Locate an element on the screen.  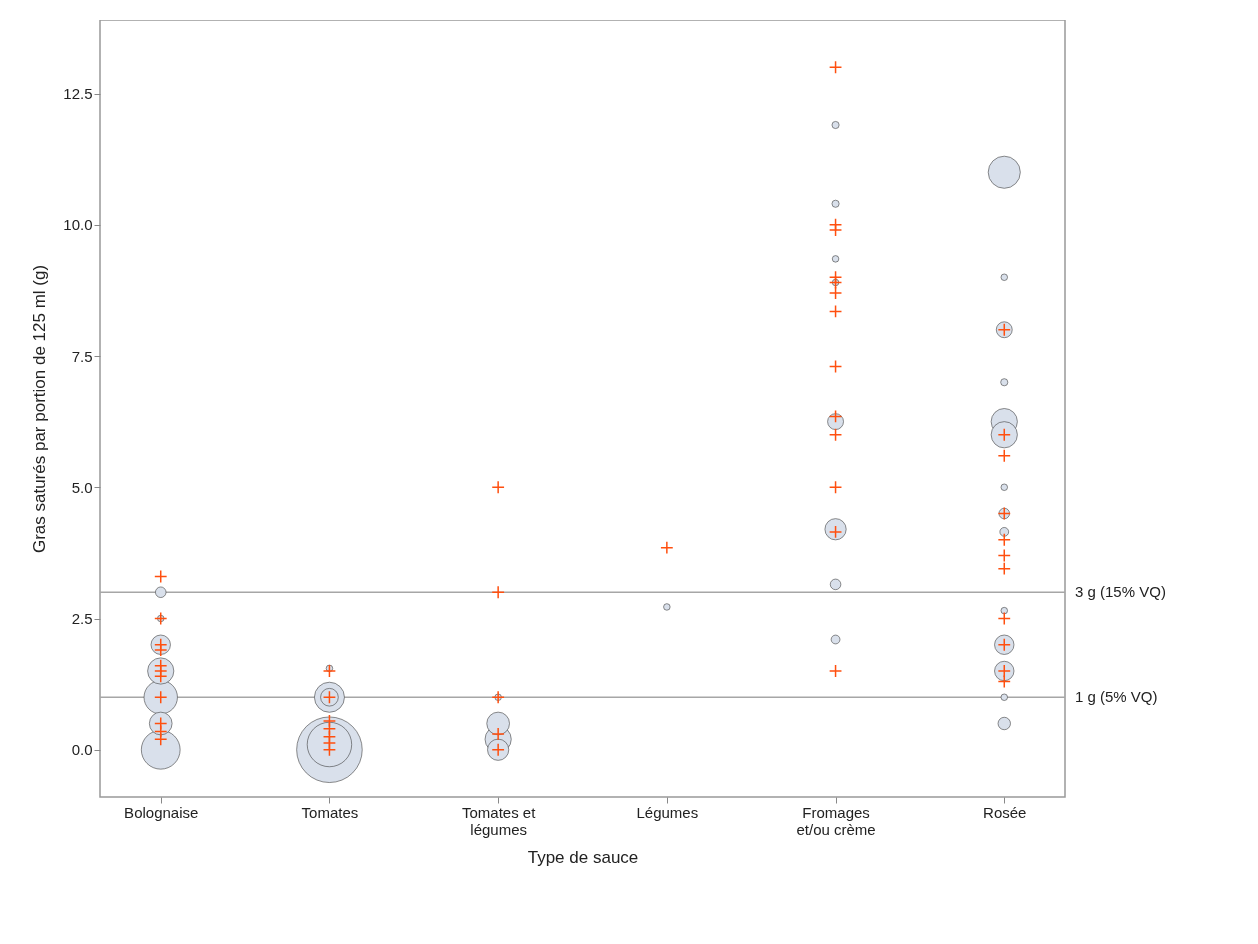
y-tick-label: 0.0 is located at coordinates (82, 750).